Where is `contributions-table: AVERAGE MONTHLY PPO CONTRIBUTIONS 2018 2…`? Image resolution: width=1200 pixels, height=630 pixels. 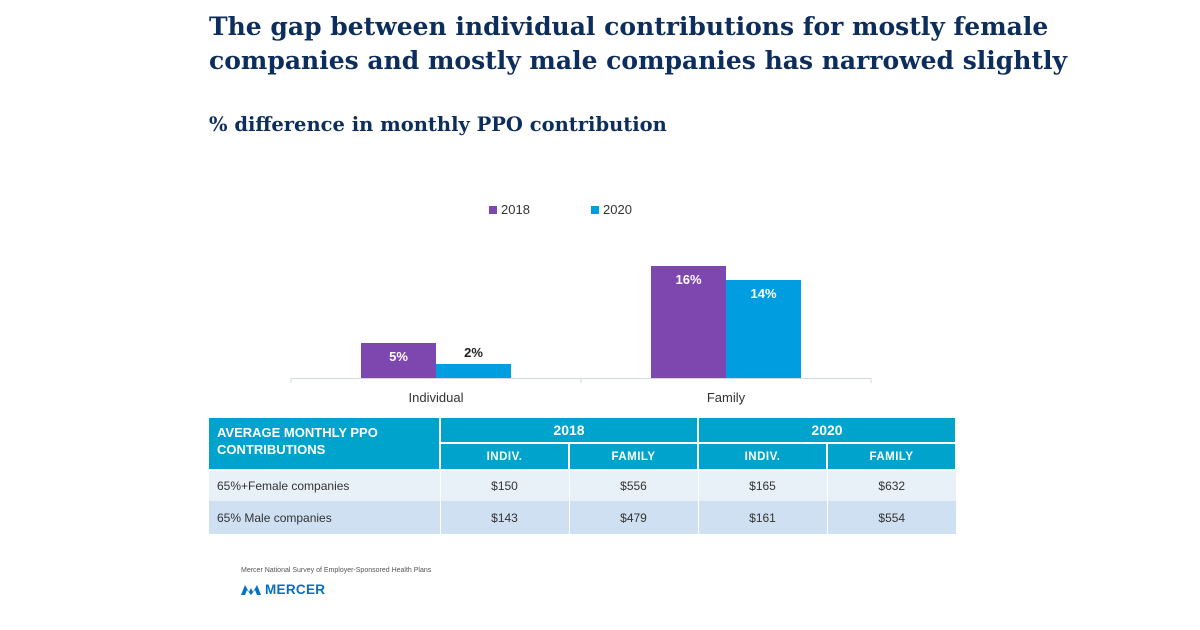 contributions-table: AVERAGE MONTHLY PPO CONTRIBUTIONS 2018 2… is located at coordinates (583, 476).